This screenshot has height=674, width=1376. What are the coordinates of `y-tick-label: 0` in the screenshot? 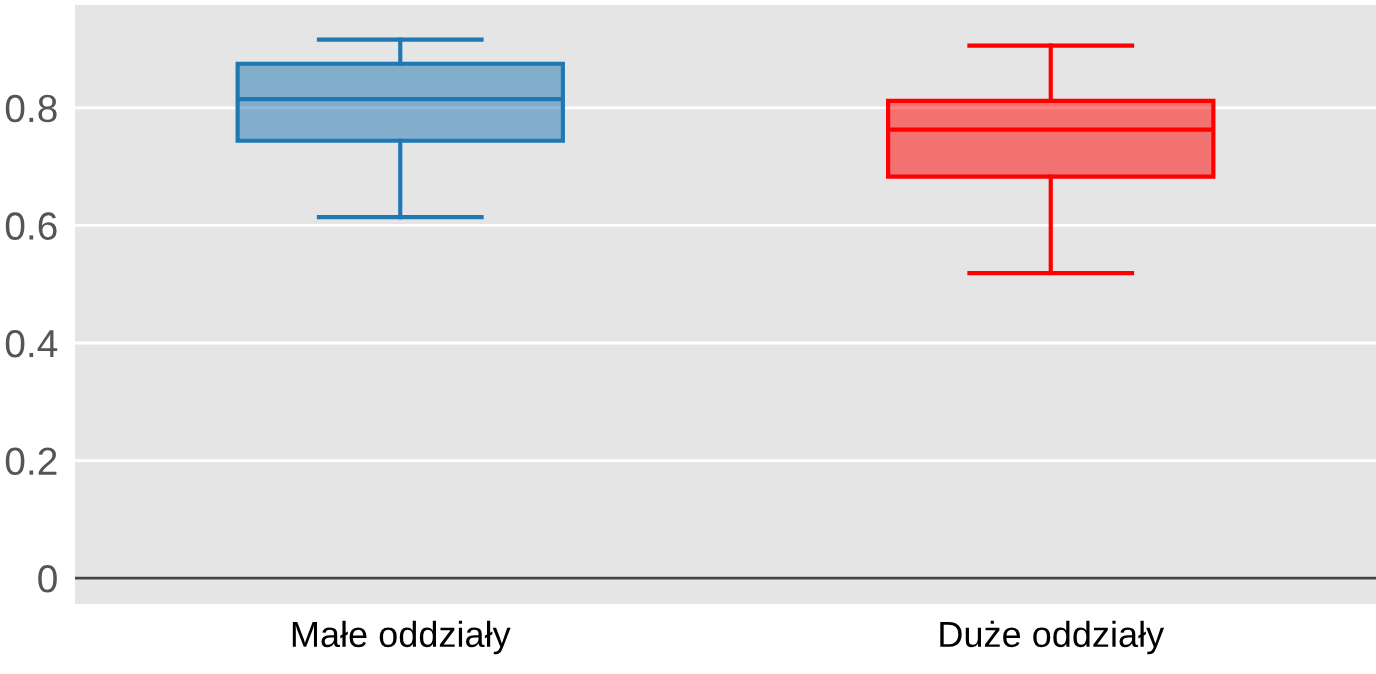 It's located at (47, 579).